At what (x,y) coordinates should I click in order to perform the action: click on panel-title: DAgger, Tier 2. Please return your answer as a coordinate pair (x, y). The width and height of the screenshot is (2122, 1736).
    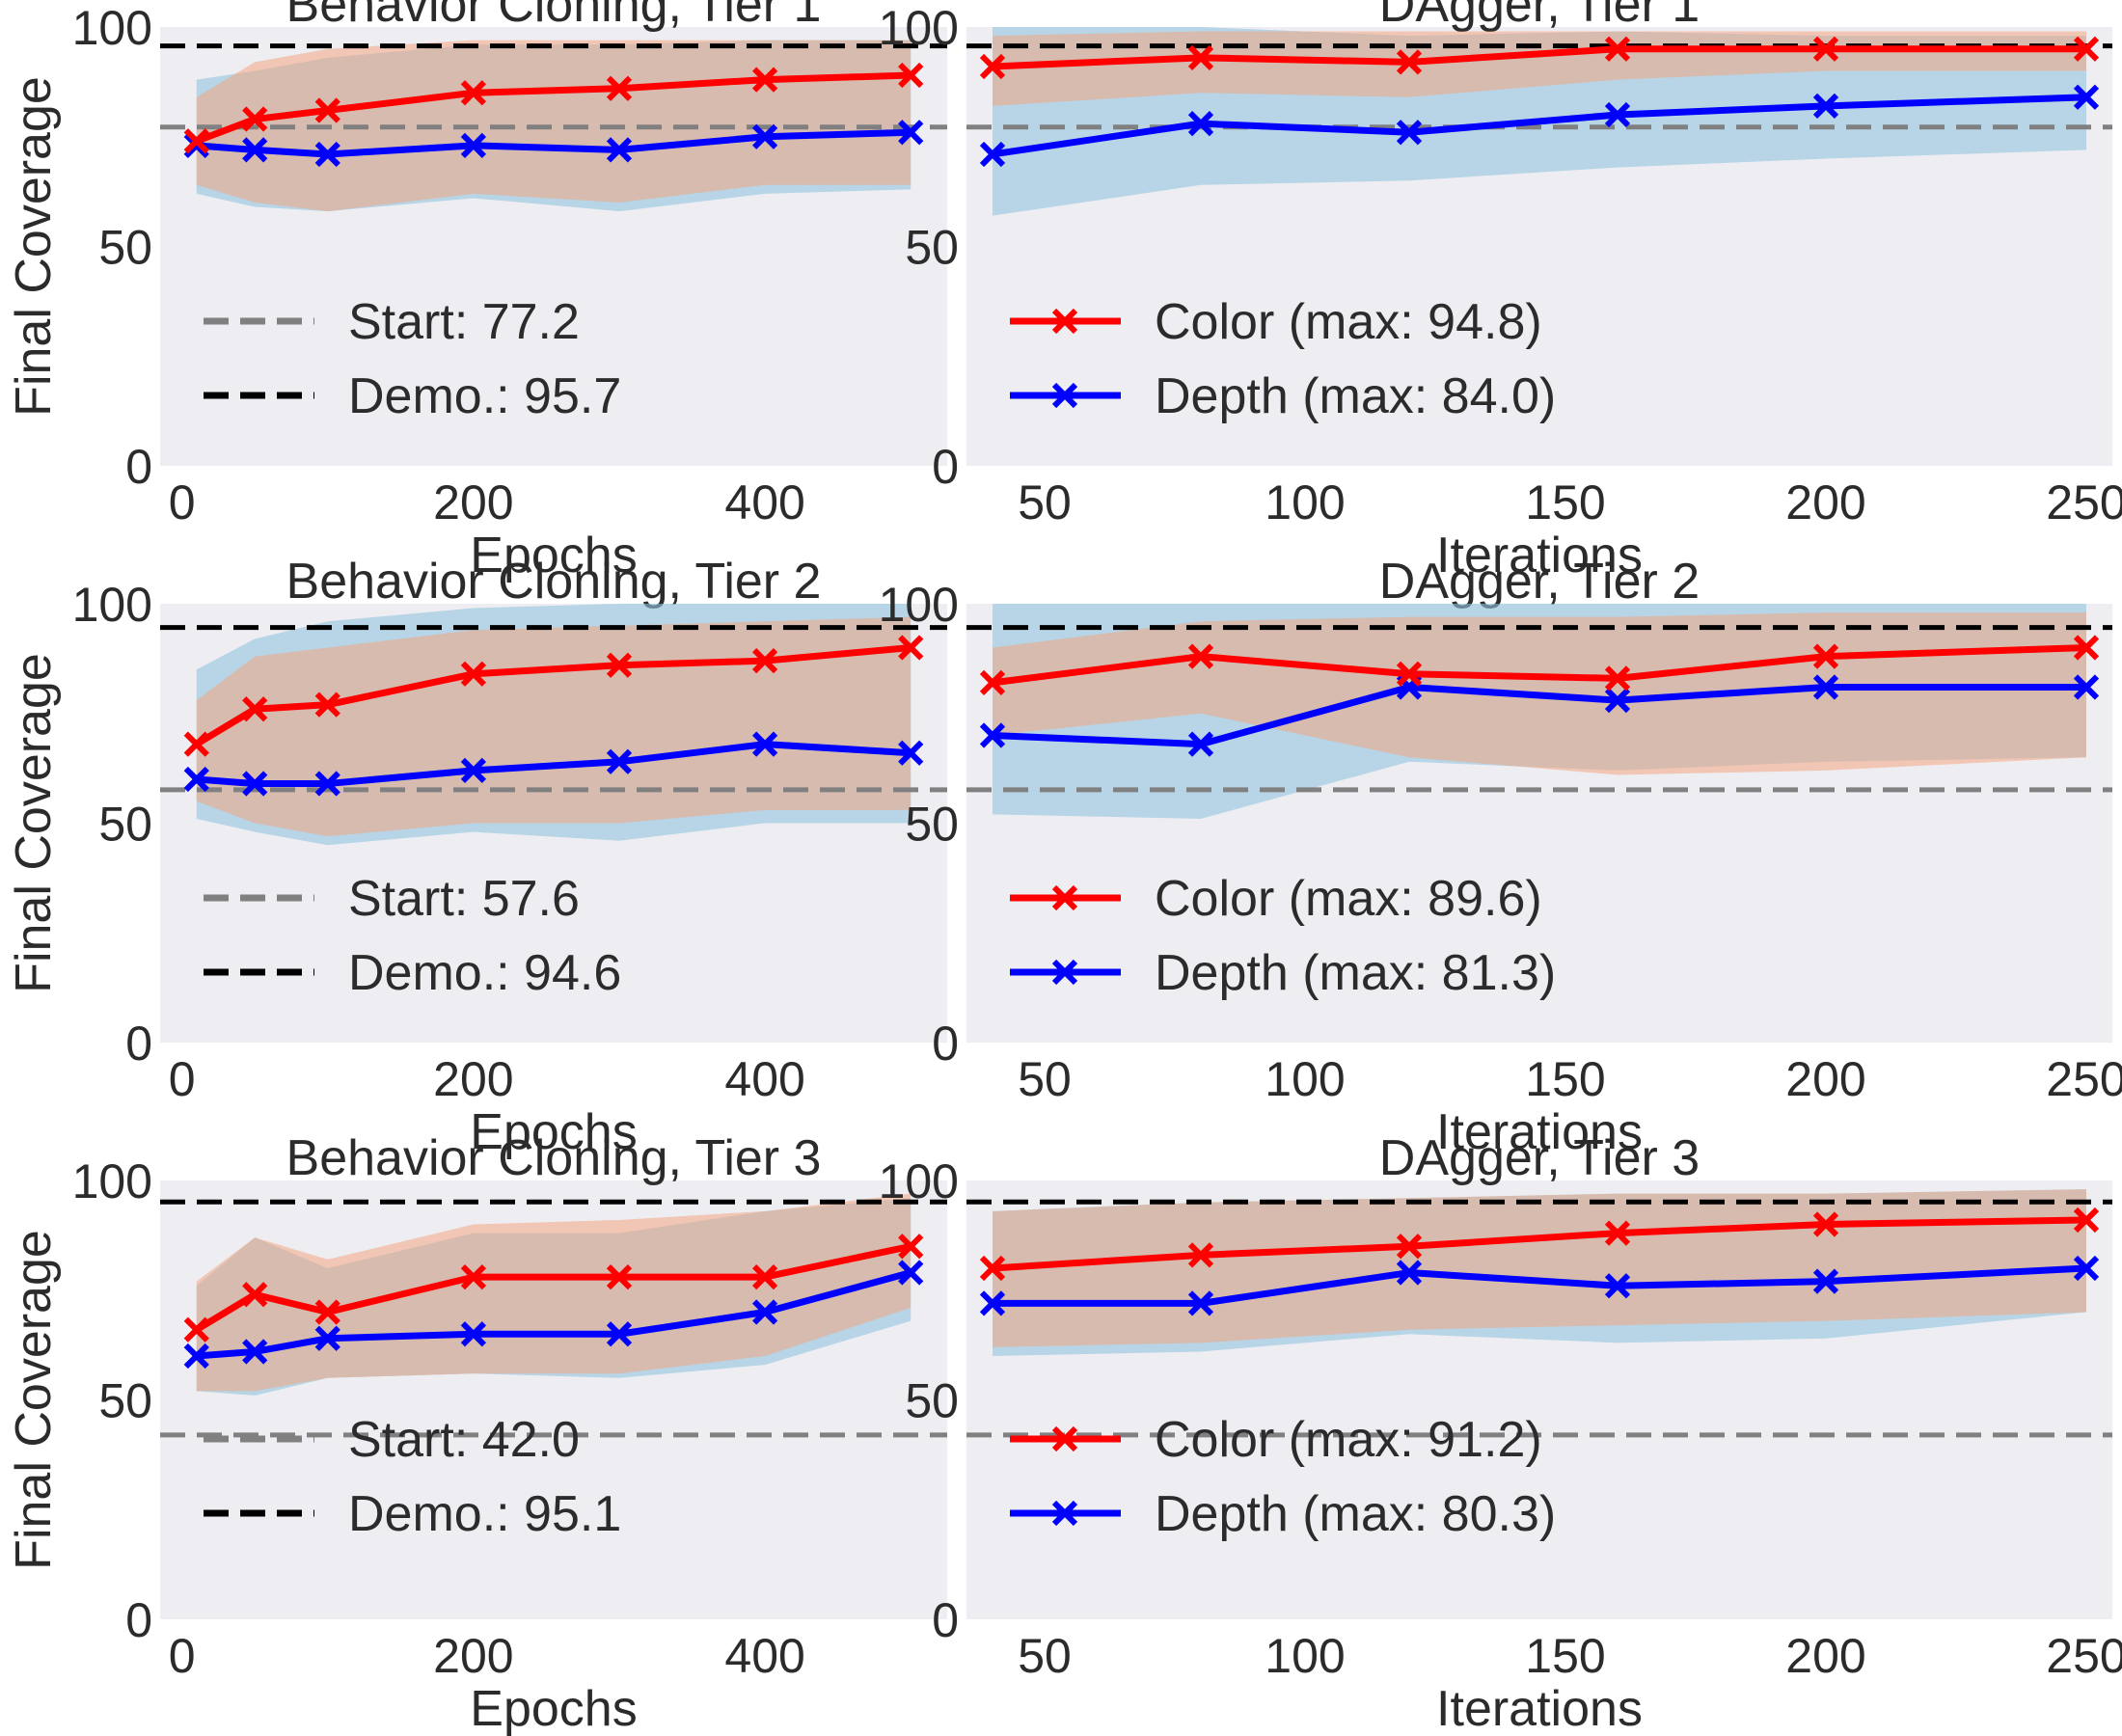
    Looking at the image, I should click on (1540, 582).